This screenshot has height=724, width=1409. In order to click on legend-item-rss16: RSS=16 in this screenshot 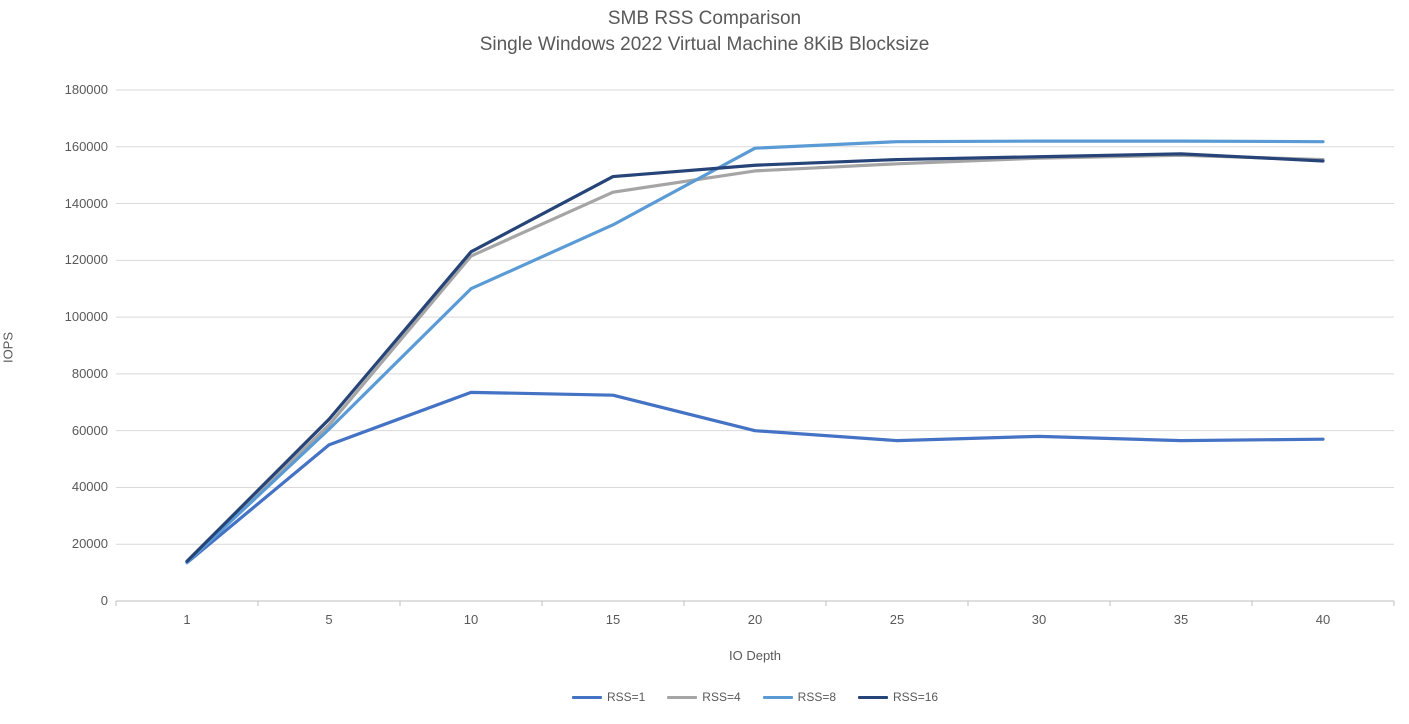, I will do `click(898, 697)`.